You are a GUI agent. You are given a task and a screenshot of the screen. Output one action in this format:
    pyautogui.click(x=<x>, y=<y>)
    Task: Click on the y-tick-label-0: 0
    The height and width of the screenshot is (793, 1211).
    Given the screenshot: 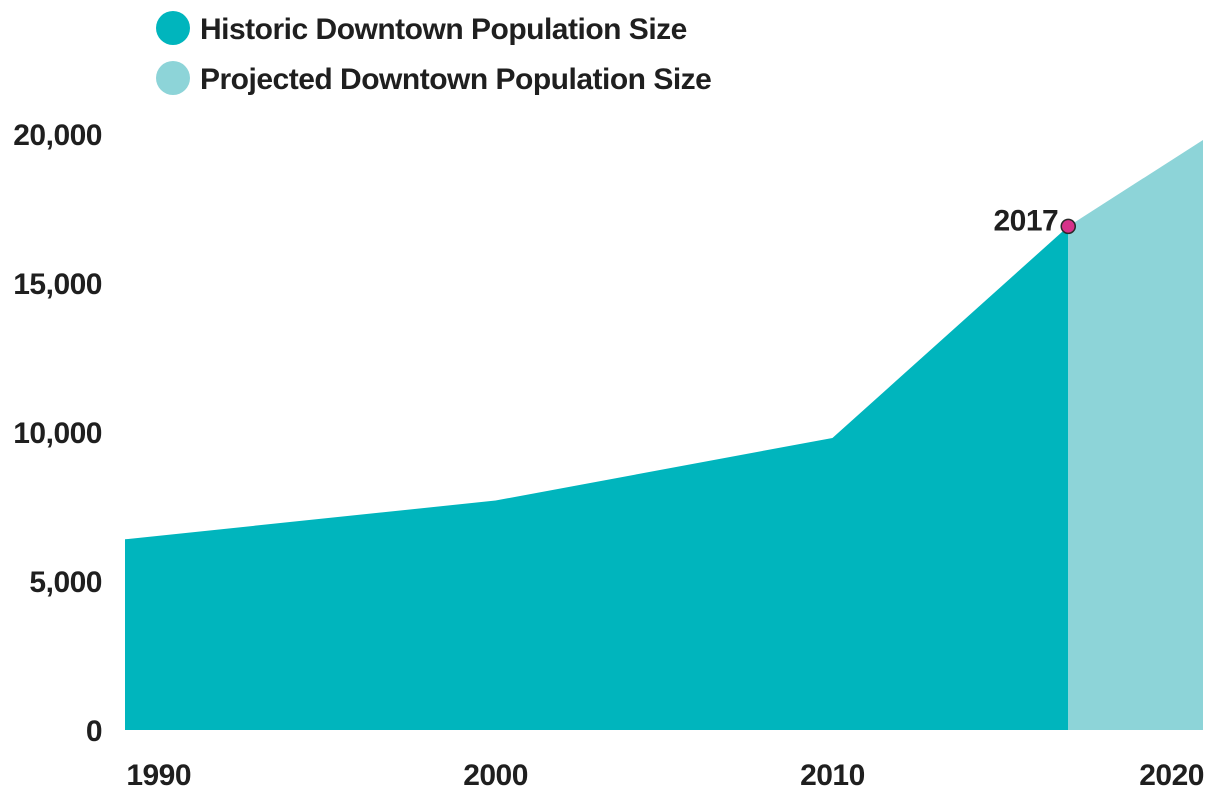 What is the action you would take?
    pyautogui.click(x=94, y=731)
    